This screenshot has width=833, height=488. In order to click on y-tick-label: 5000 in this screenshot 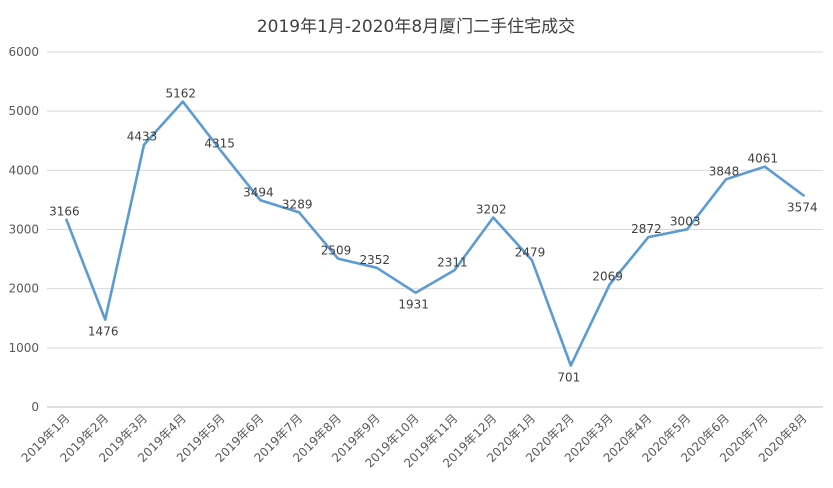, I will do `click(23, 111)`.